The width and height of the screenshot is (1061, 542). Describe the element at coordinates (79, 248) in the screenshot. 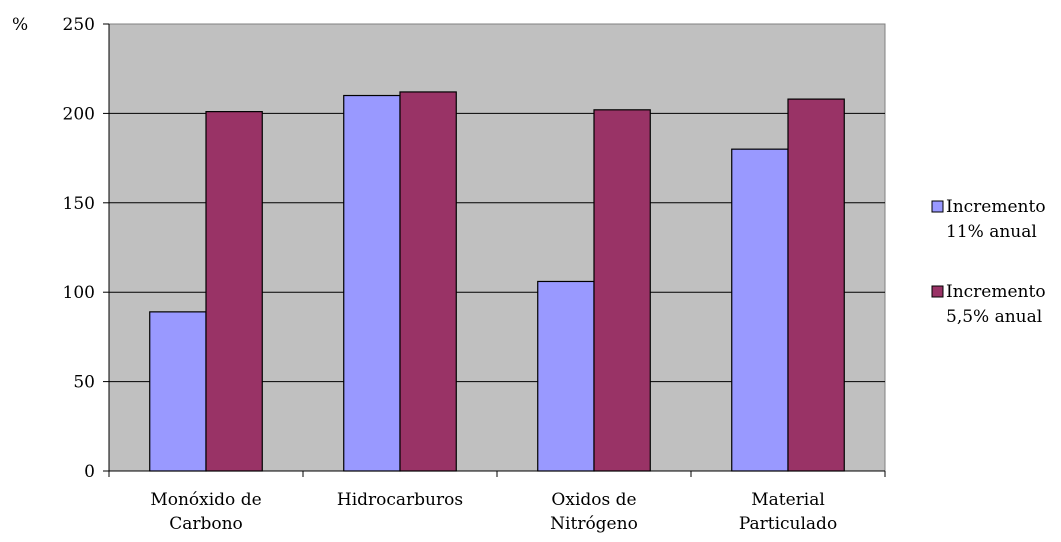

I see `y-tick-labels: 0 50 100 150 200 250` at that location.